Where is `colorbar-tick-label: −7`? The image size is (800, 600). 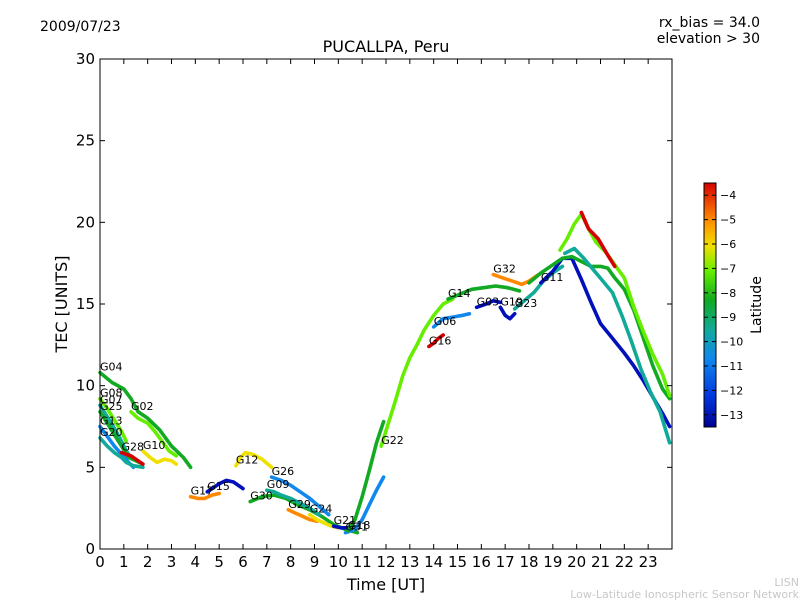 colorbar-tick-label: −7 is located at coordinates (728, 268).